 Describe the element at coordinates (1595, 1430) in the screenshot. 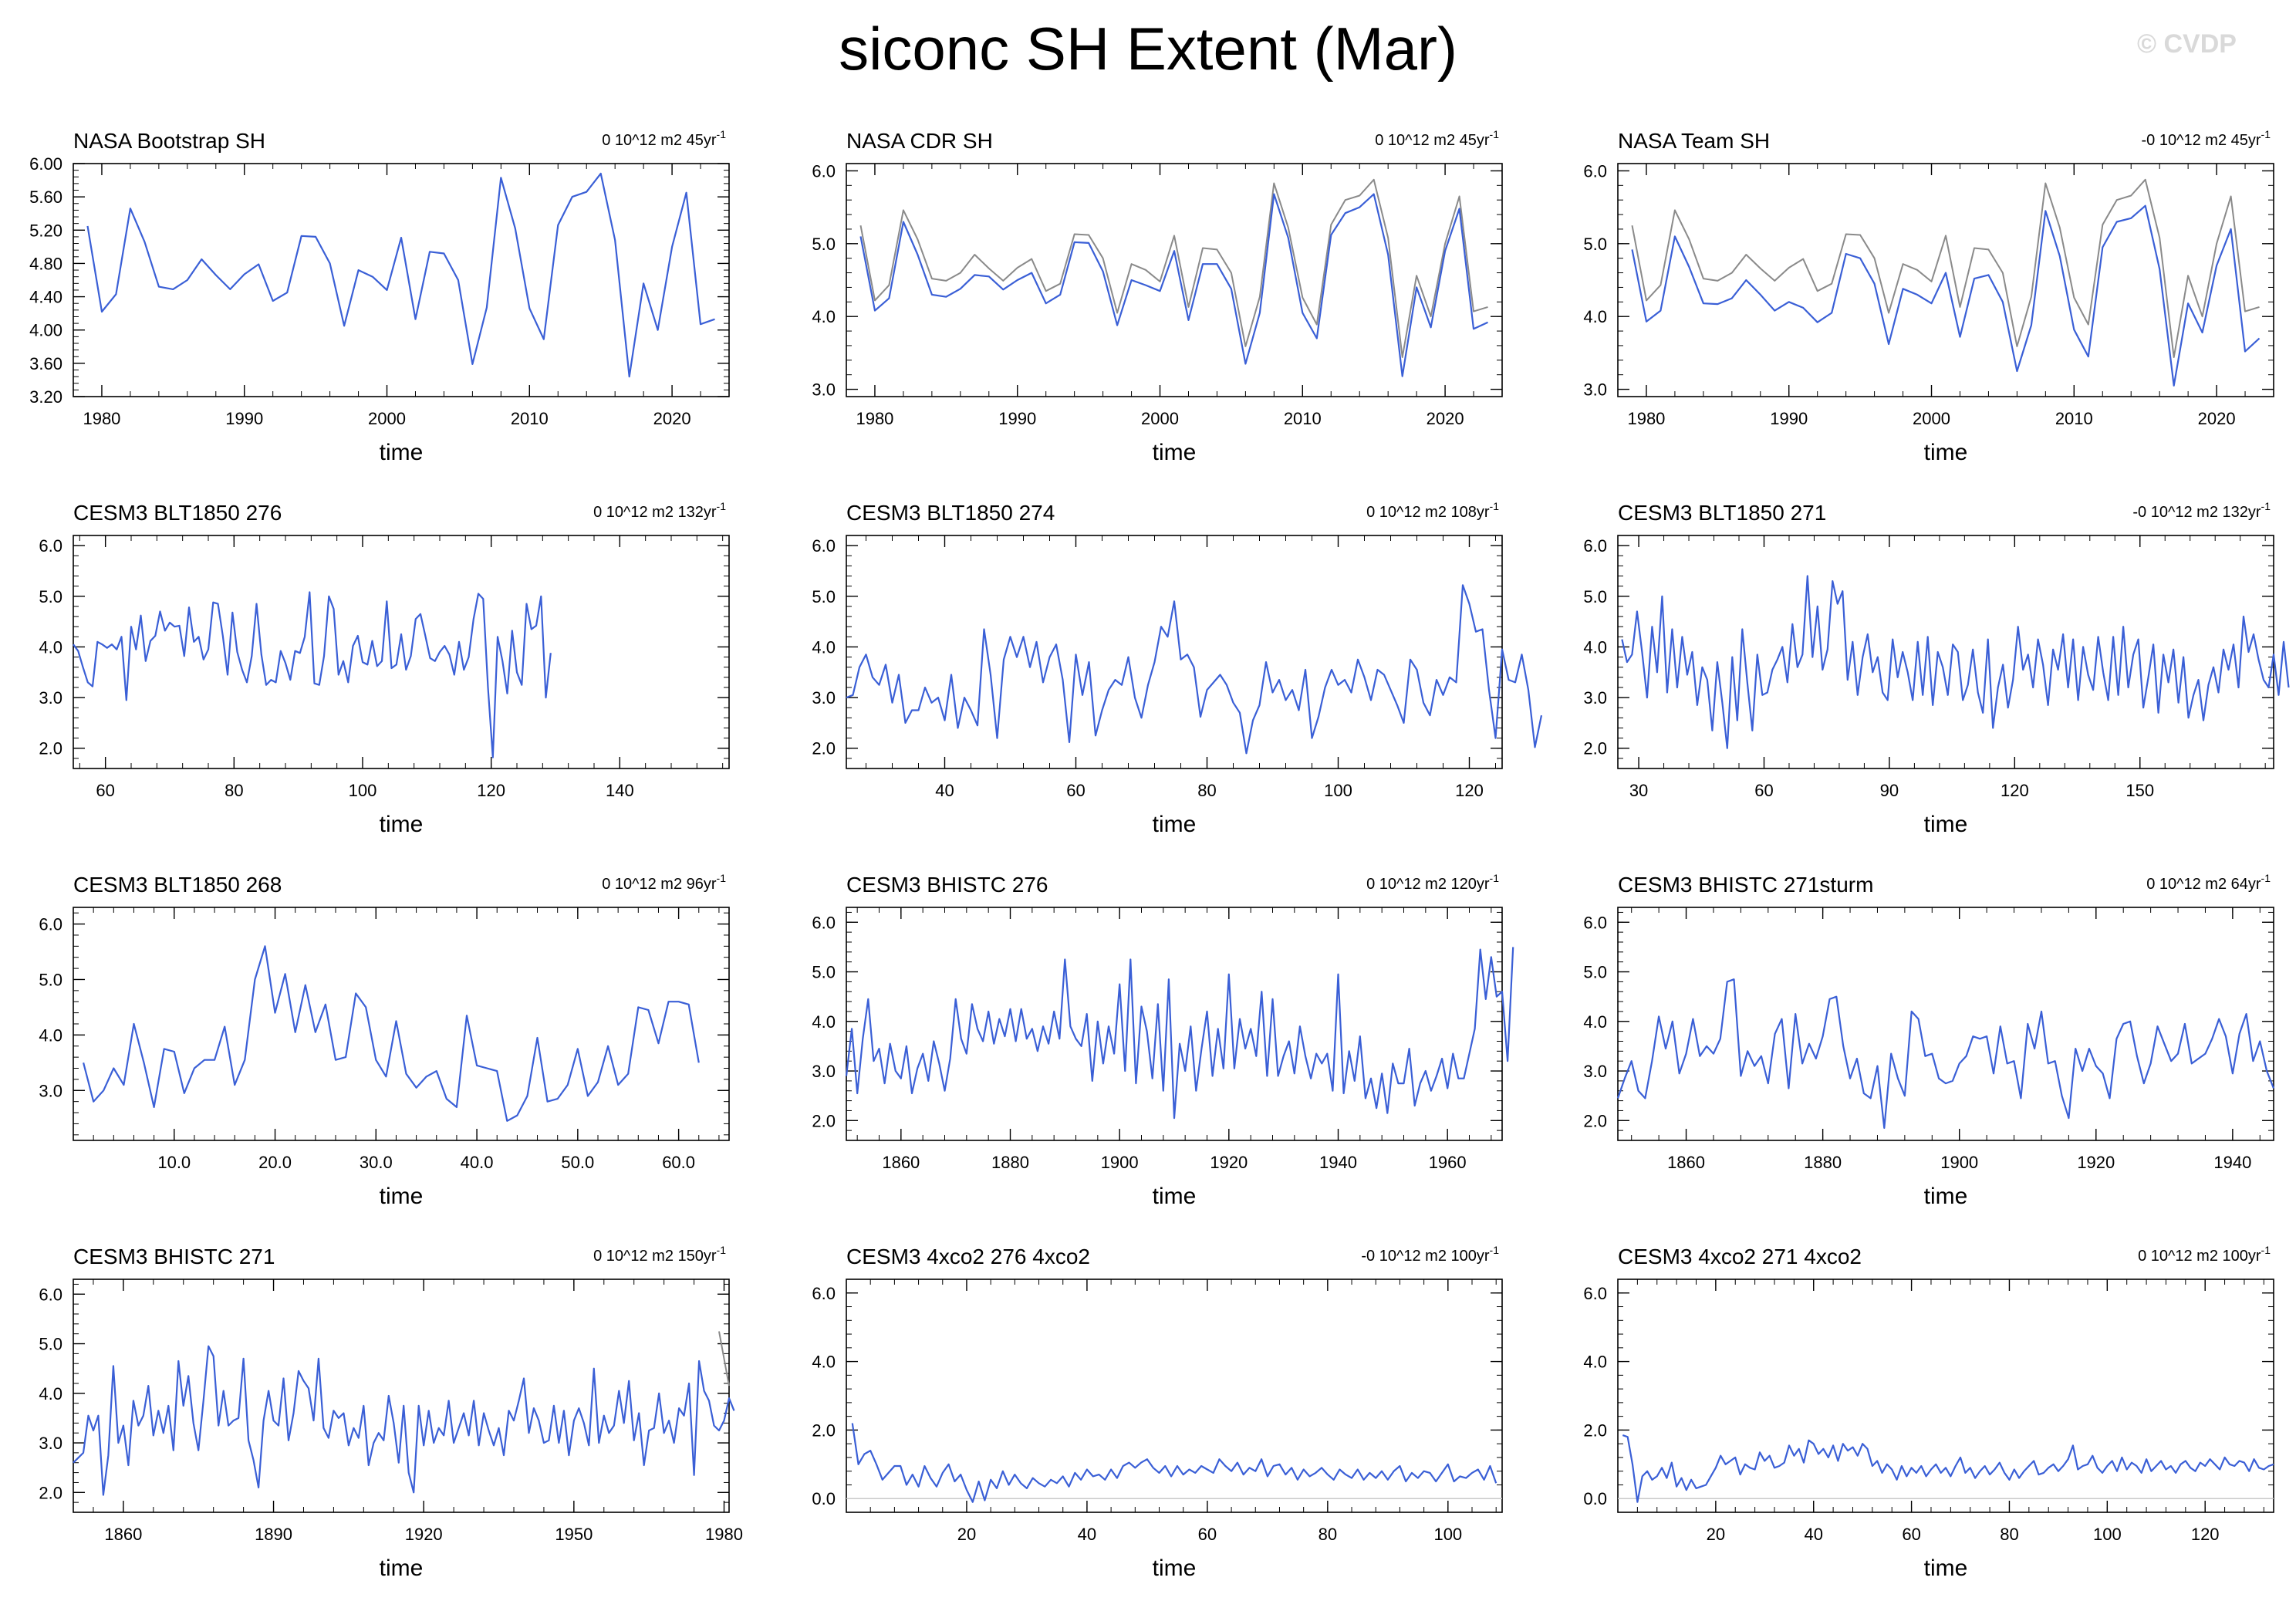

I see `y-tick-label: 2.0` at that location.